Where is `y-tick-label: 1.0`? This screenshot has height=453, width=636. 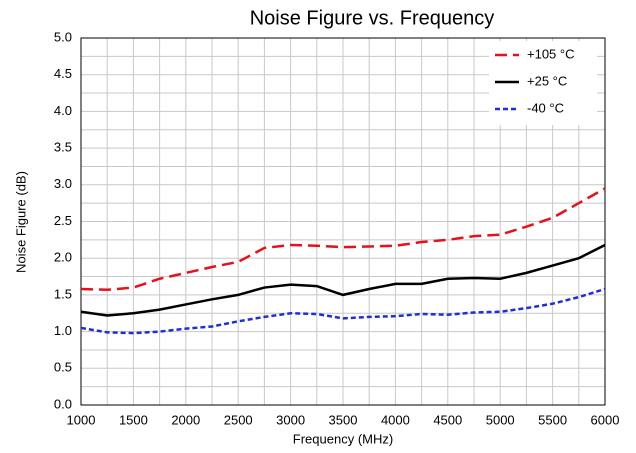 y-tick-label: 1.0 is located at coordinates (63, 330).